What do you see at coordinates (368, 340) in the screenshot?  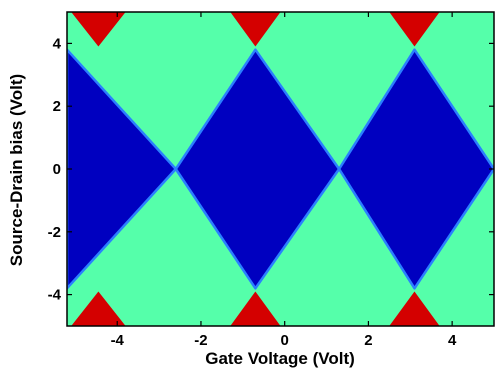 I see `x-tick-label-3: 2` at bounding box center [368, 340].